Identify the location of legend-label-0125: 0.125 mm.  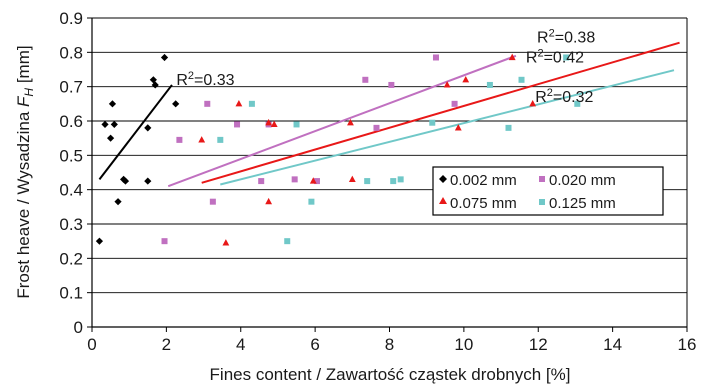
(582, 203).